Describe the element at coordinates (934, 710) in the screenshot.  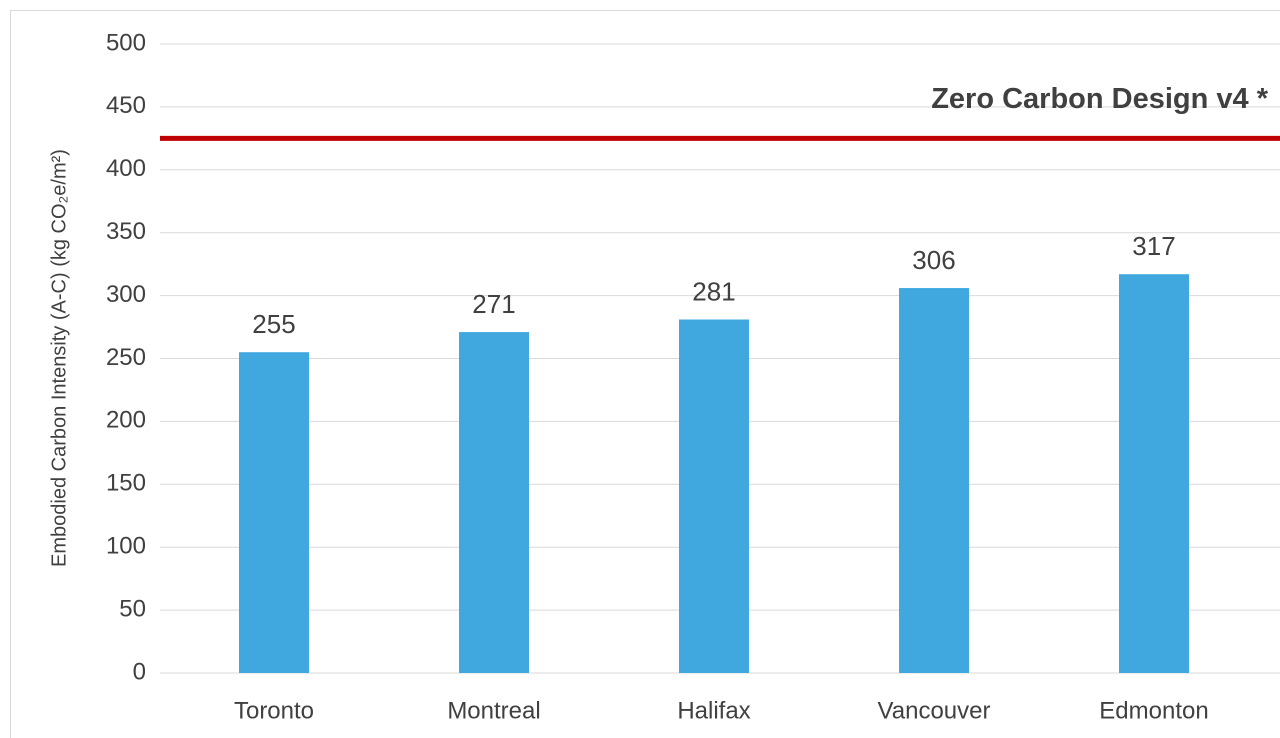
I see `x-tick-label: Vancouver` at that location.